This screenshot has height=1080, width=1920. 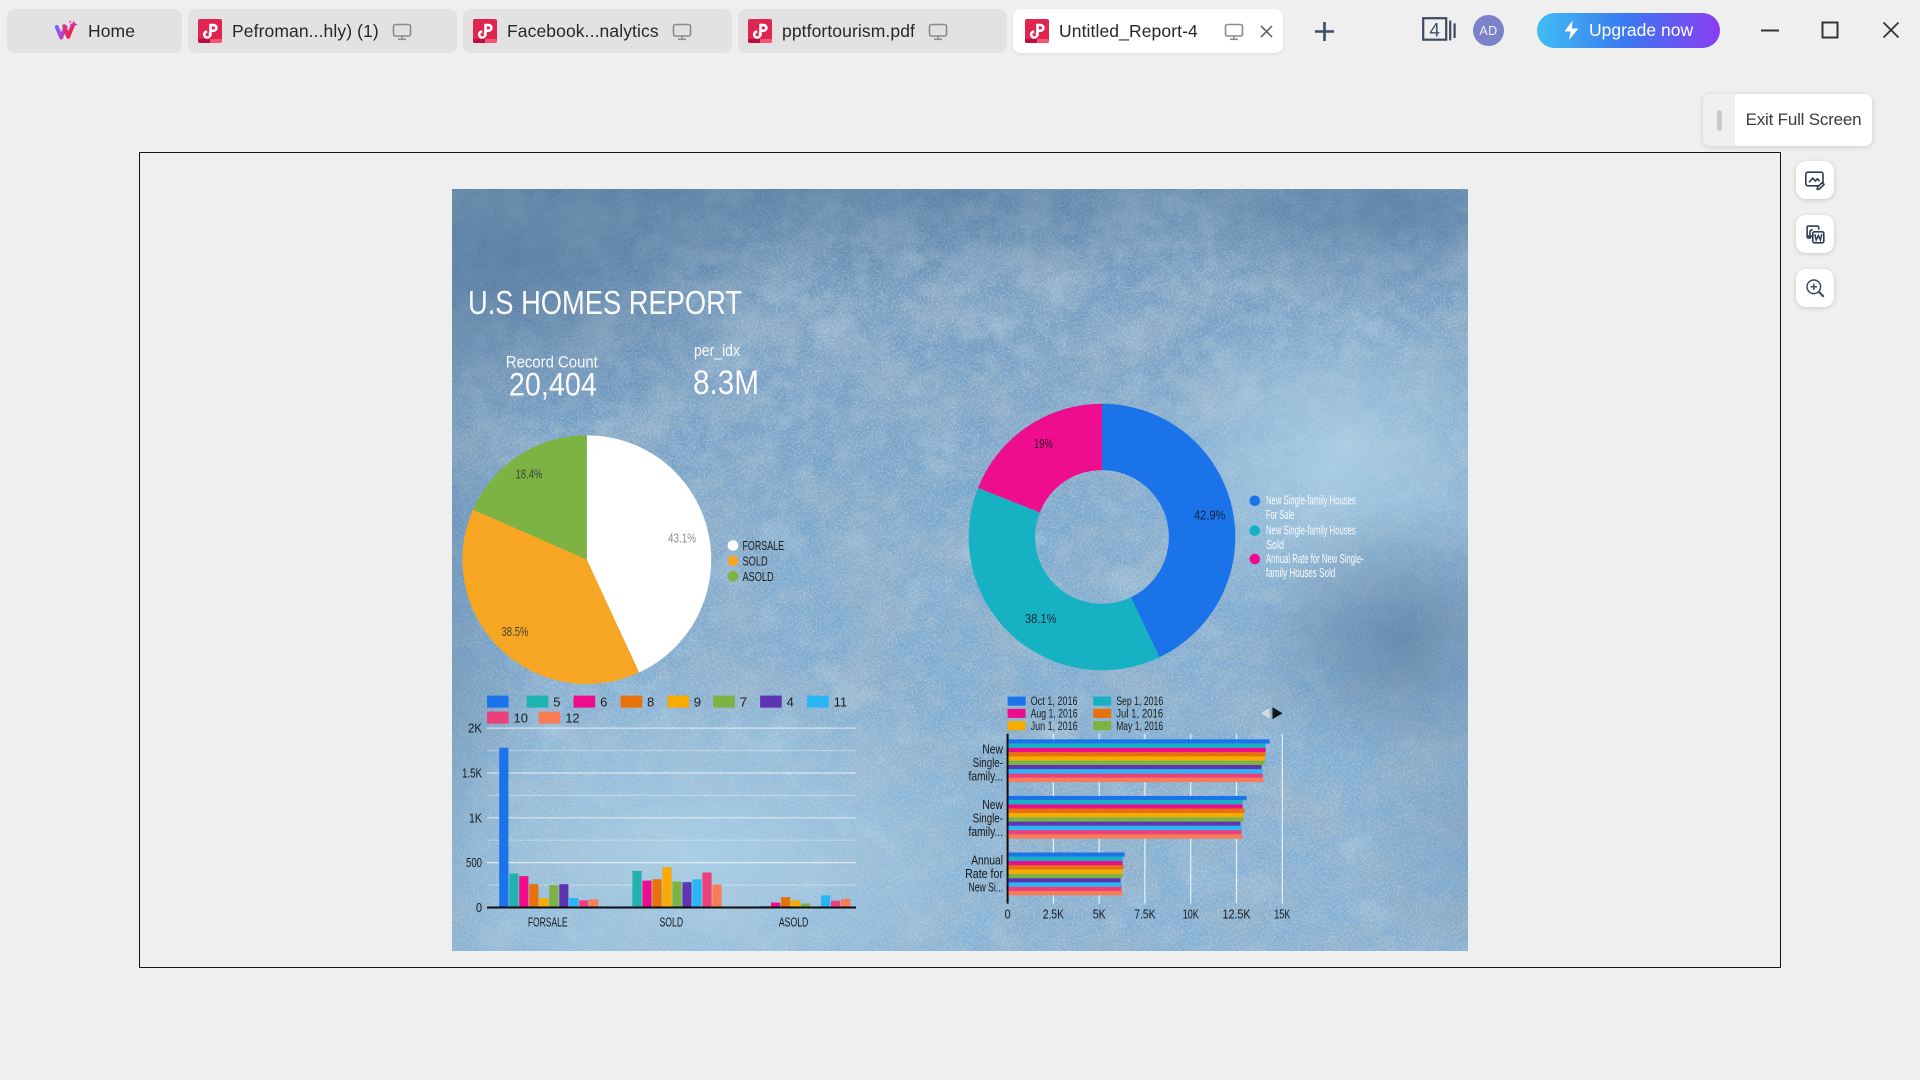 What do you see at coordinates (553, 385) in the screenshot?
I see `svg-text: 20,404` at bounding box center [553, 385].